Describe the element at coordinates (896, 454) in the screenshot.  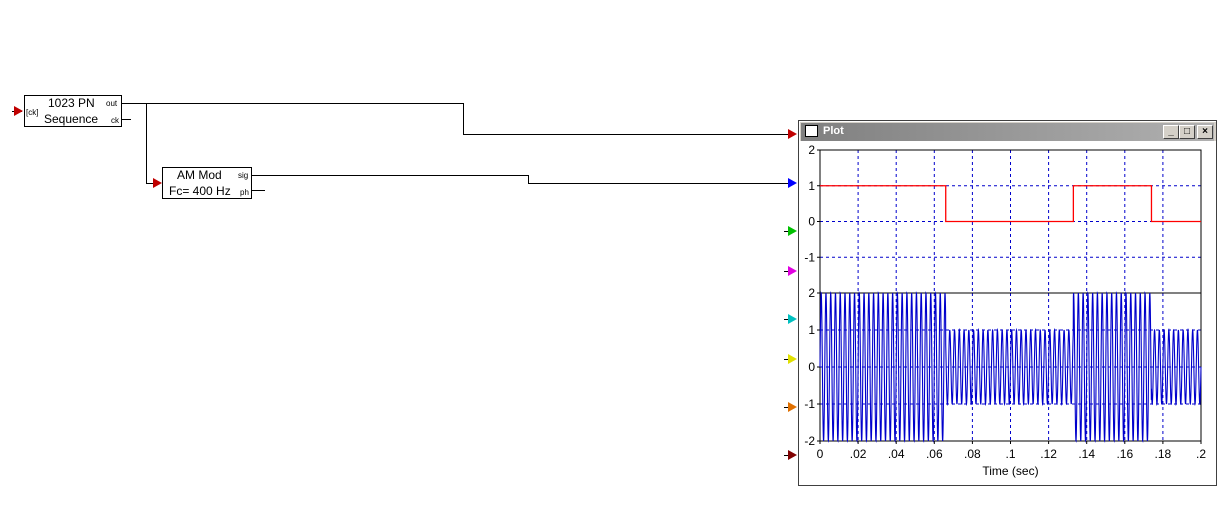
I see `x-tick-label: .04` at that location.